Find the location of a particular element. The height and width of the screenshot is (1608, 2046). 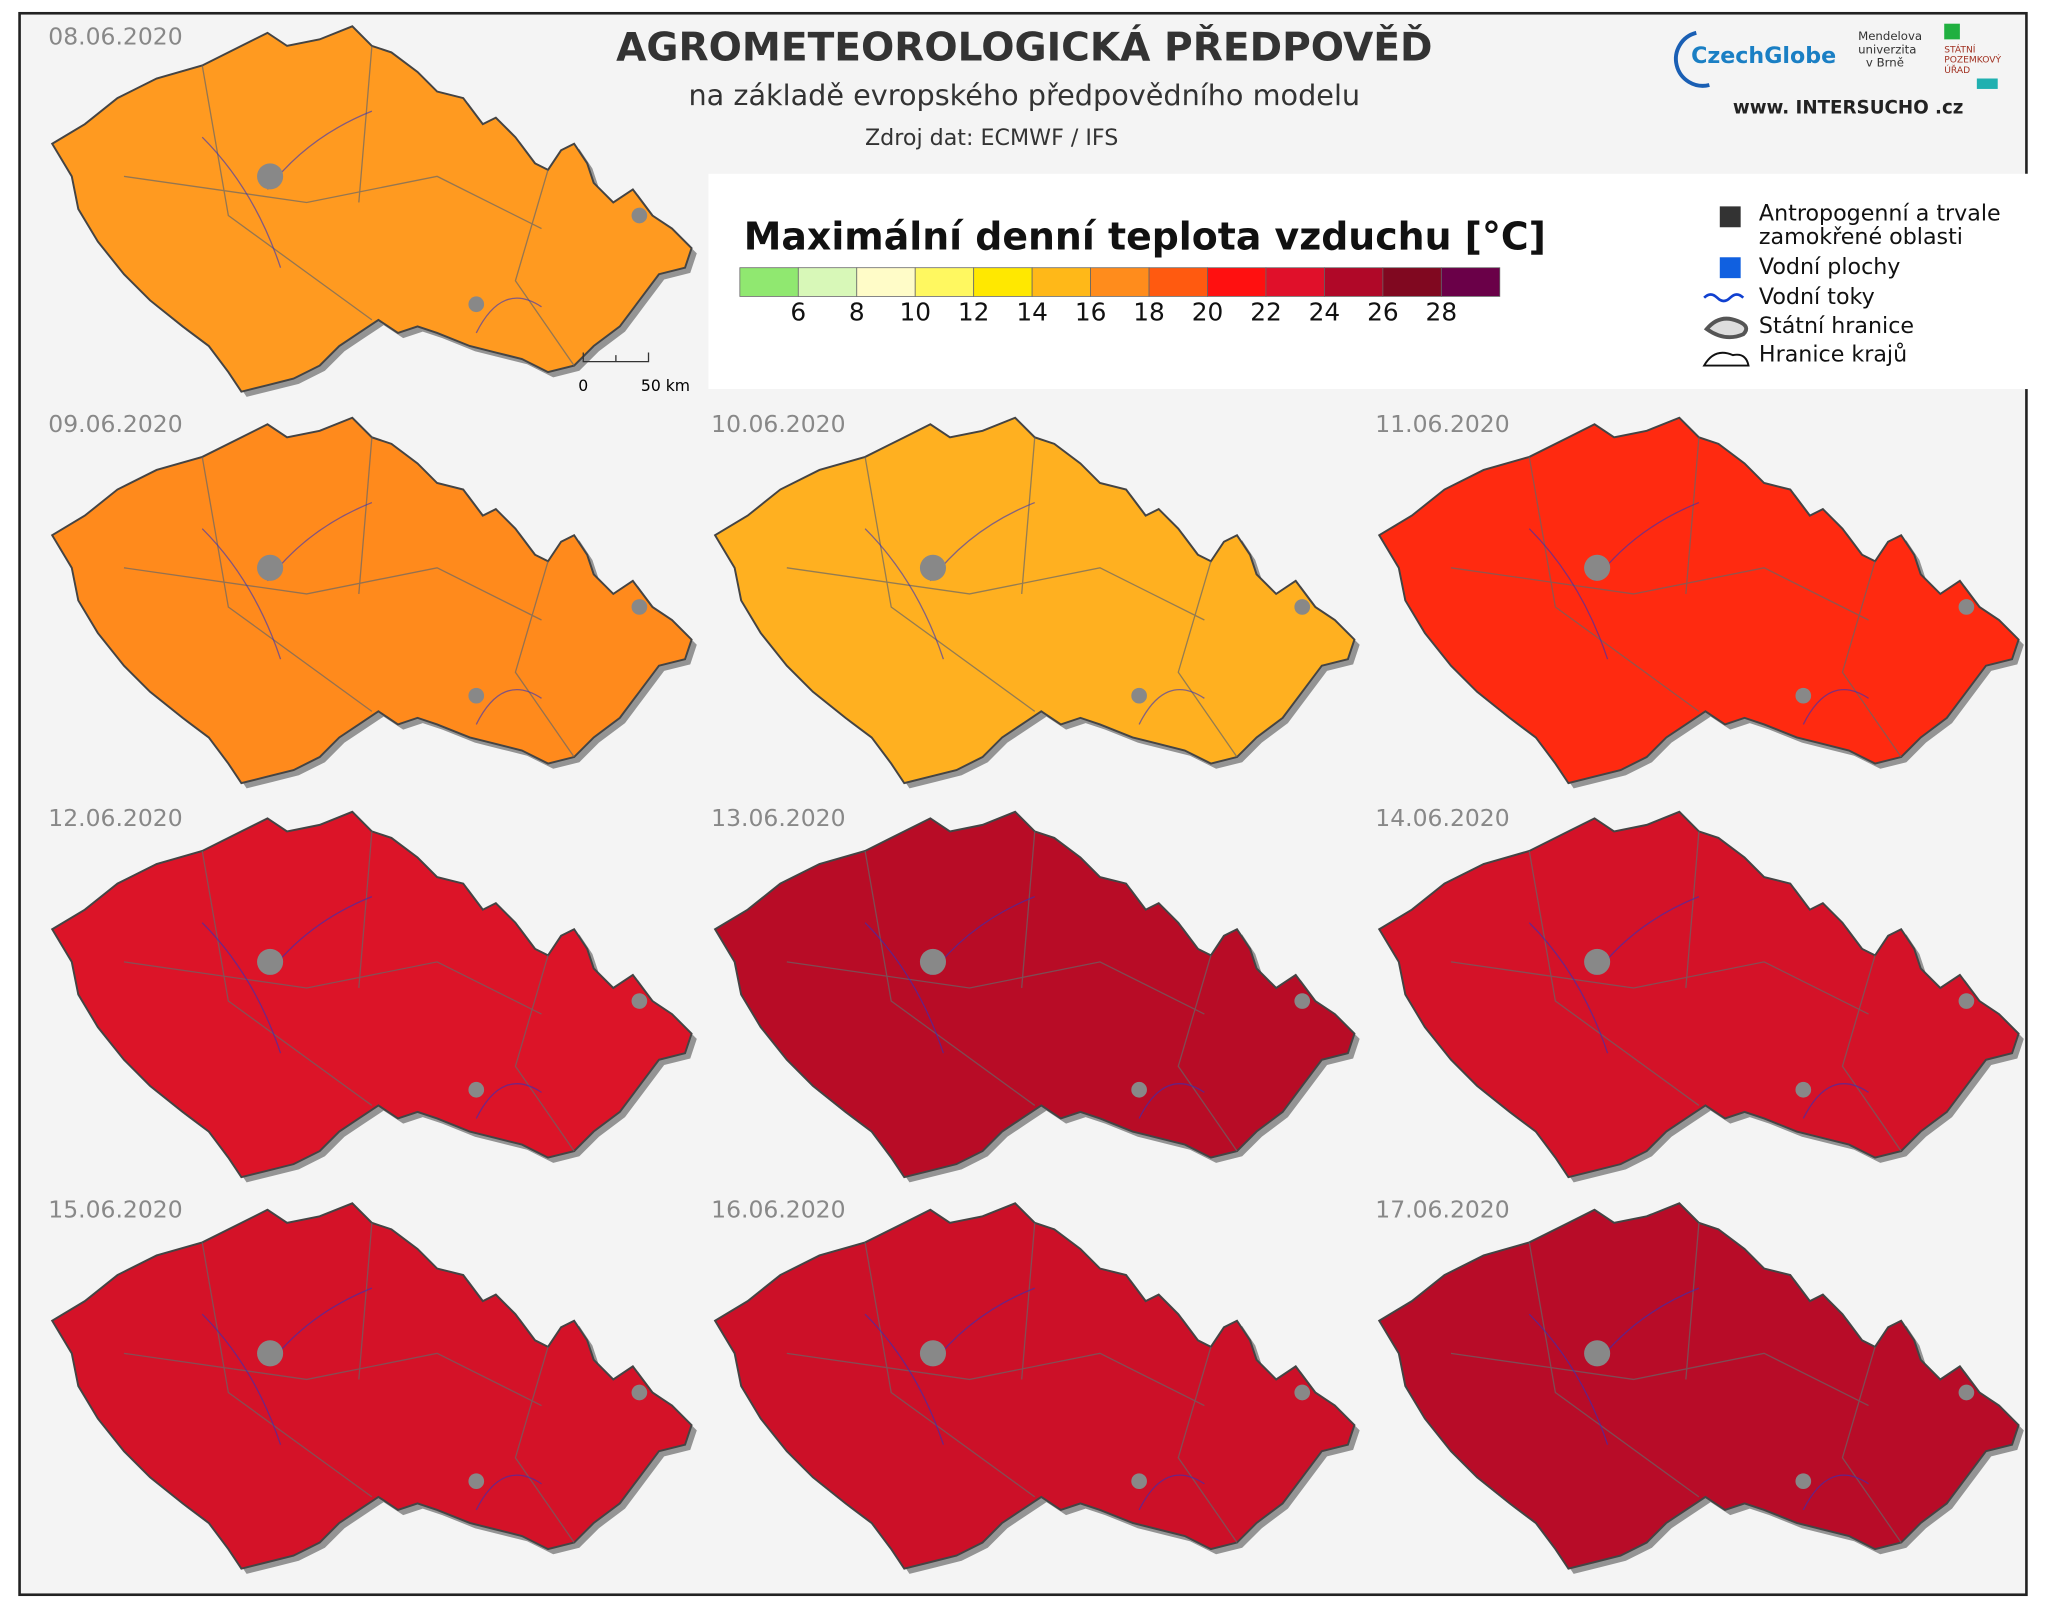

legend-item: Hranice krajů is located at coordinates (1833, 354).